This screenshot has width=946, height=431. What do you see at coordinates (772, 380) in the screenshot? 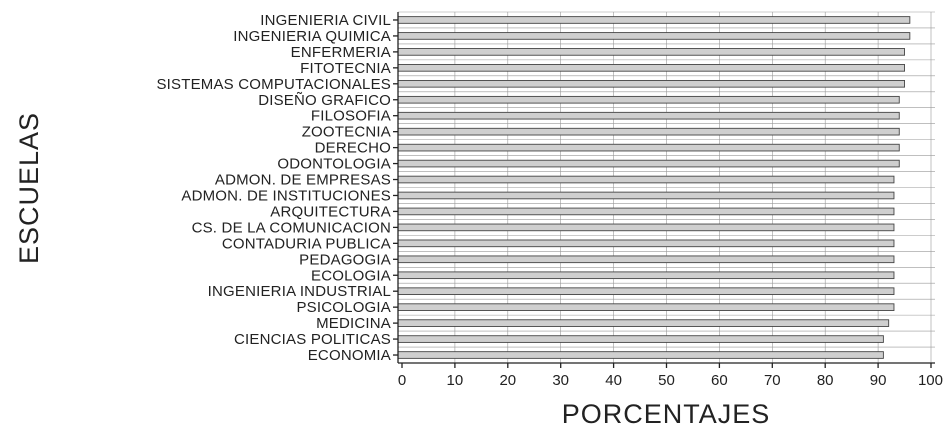
I see `x-tick-label: 70` at bounding box center [772, 380].